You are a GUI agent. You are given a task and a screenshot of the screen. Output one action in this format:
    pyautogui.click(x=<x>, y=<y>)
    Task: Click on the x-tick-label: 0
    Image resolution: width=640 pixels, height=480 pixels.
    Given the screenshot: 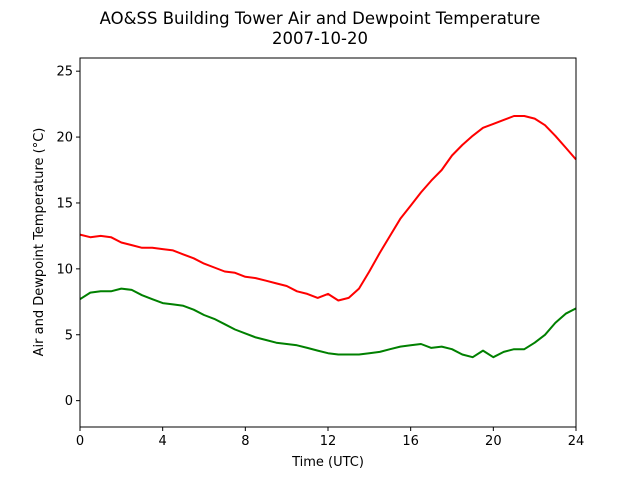 What is the action you would take?
    pyautogui.click(x=80, y=441)
    